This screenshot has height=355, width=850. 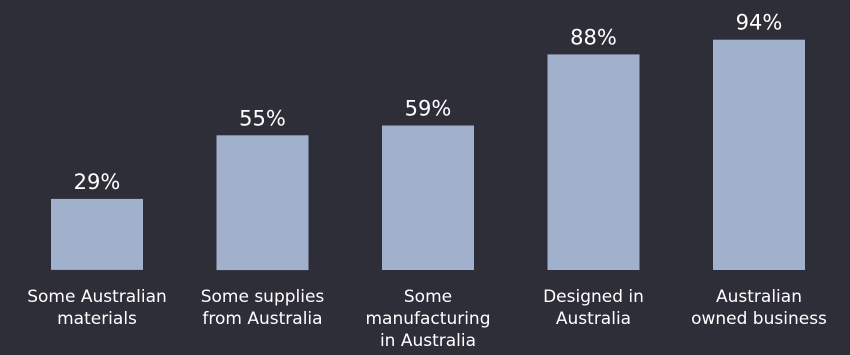 What do you see at coordinates (593, 297) in the screenshot?
I see `category-label-line: Designed in` at bounding box center [593, 297].